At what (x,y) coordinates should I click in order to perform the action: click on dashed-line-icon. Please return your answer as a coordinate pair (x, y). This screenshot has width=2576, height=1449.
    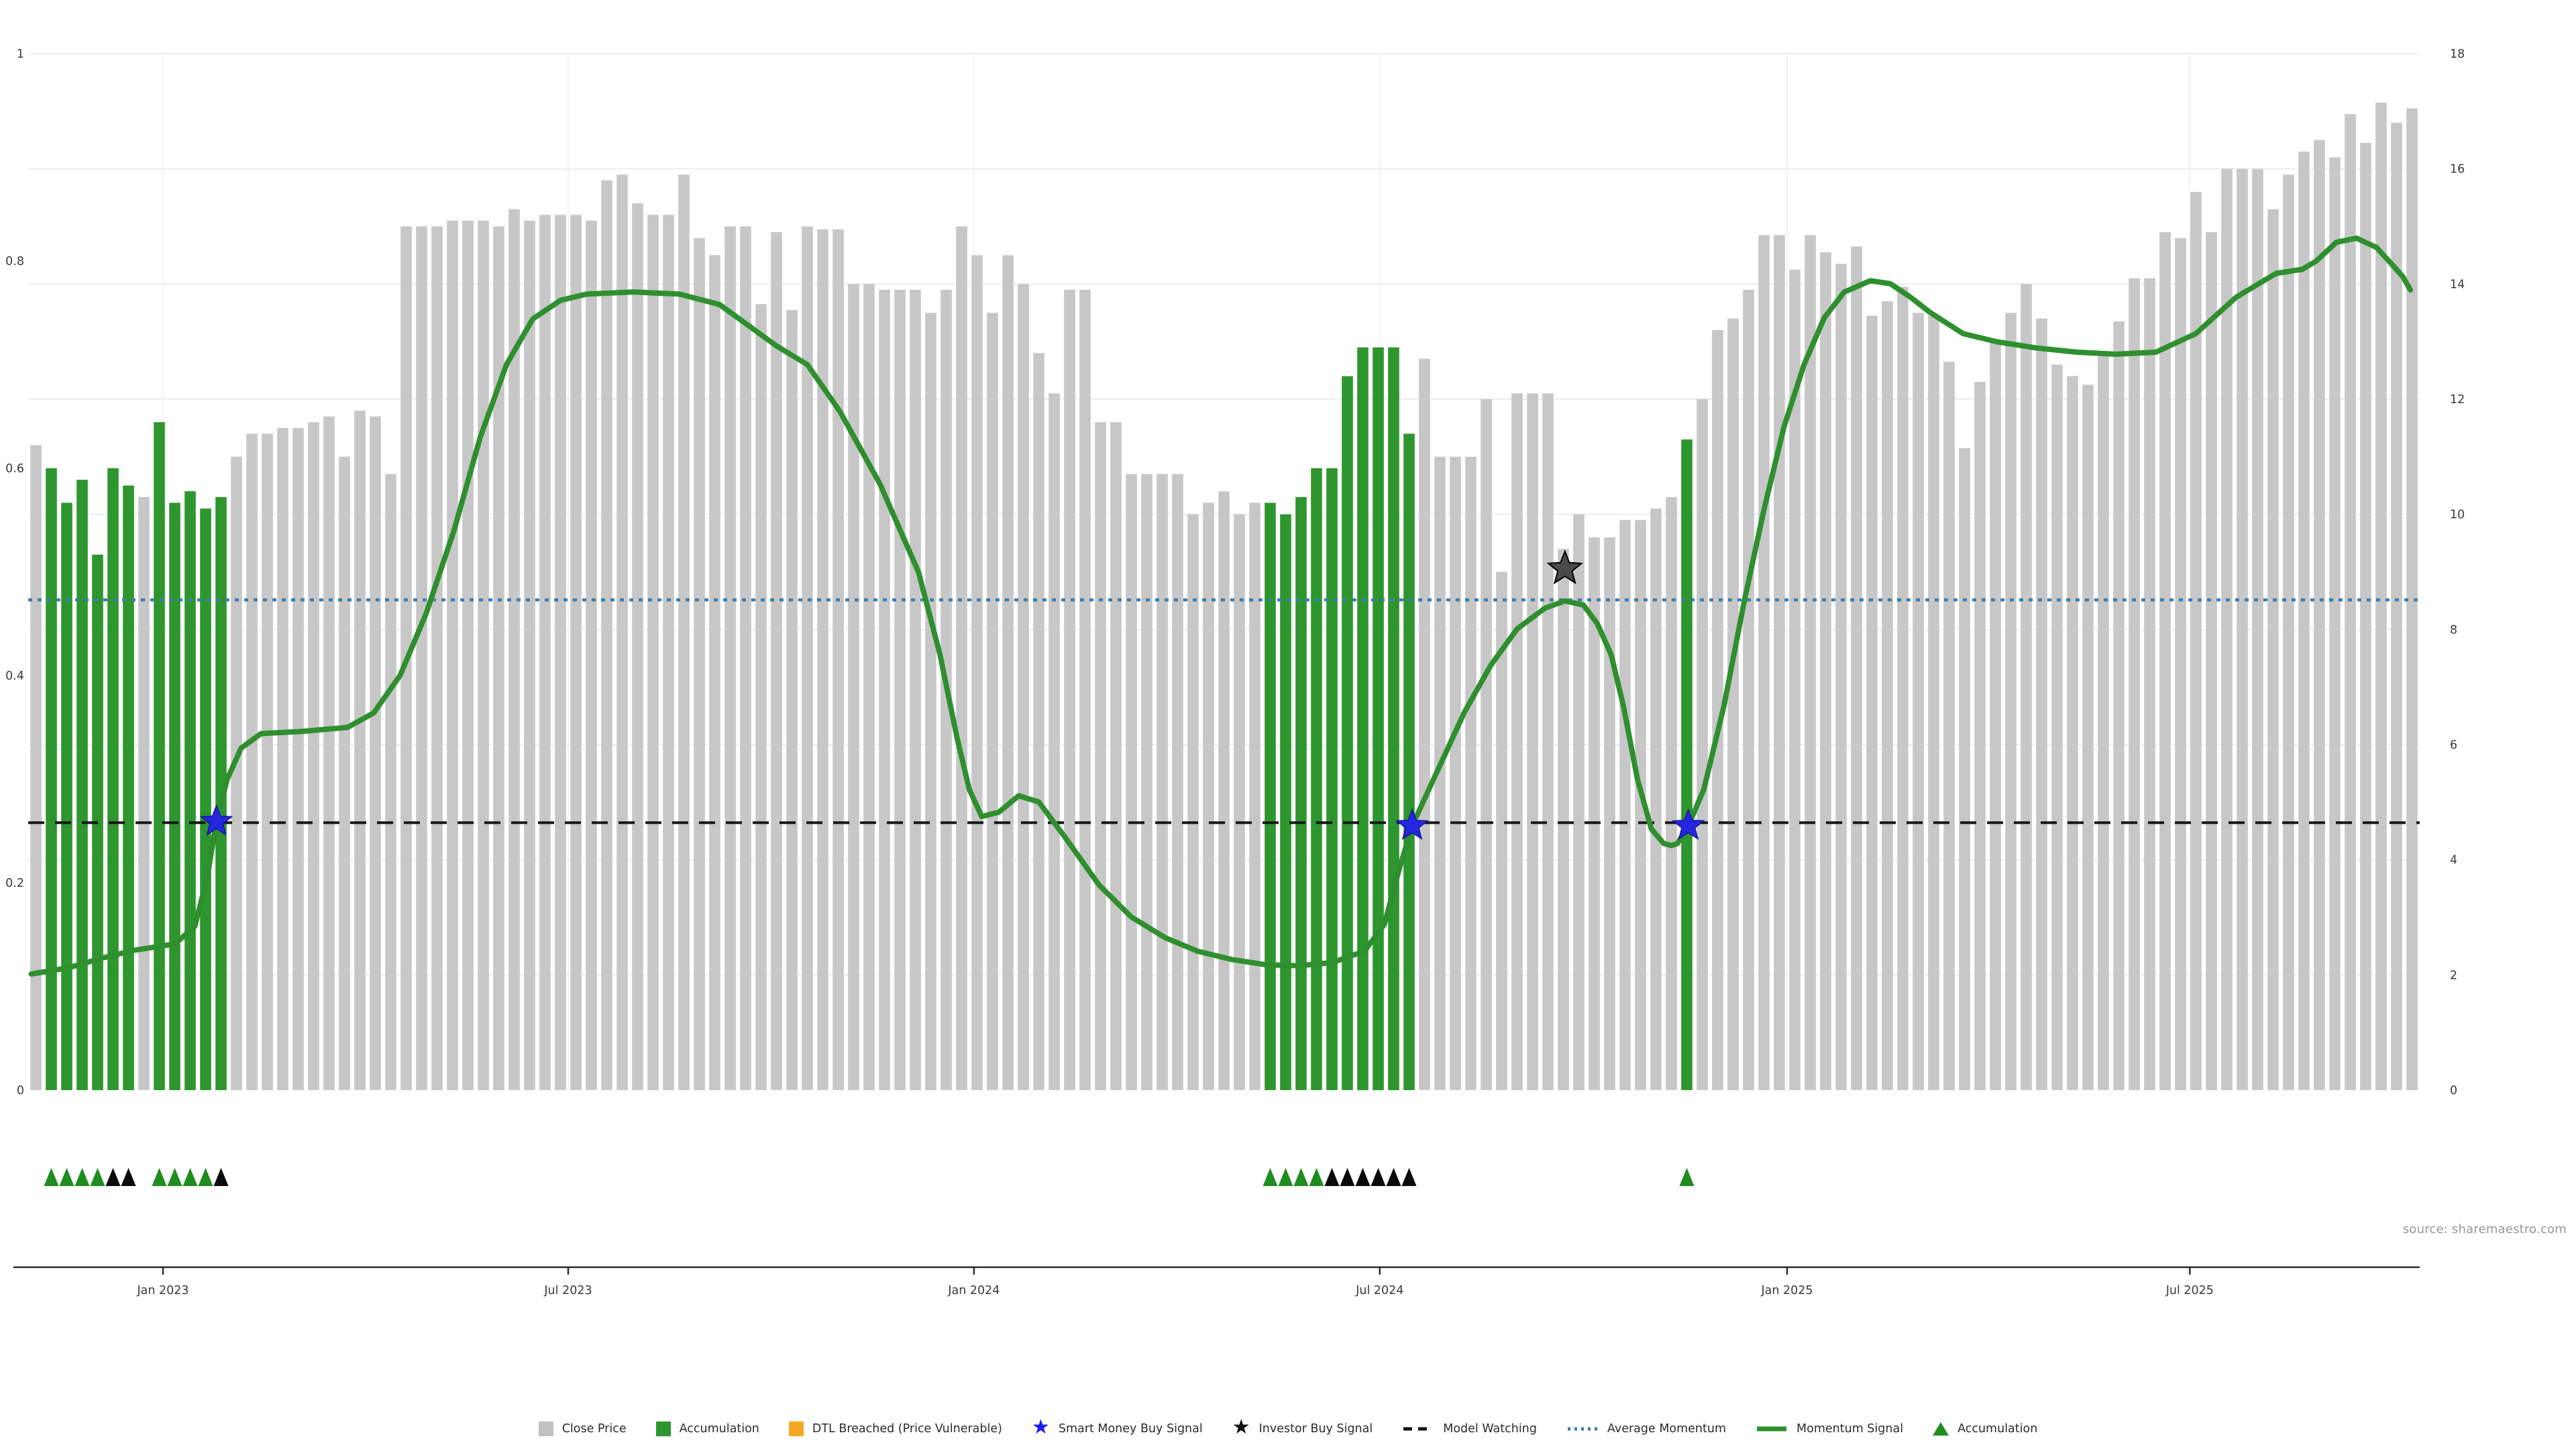
    Looking at the image, I should click on (1418, 1429).